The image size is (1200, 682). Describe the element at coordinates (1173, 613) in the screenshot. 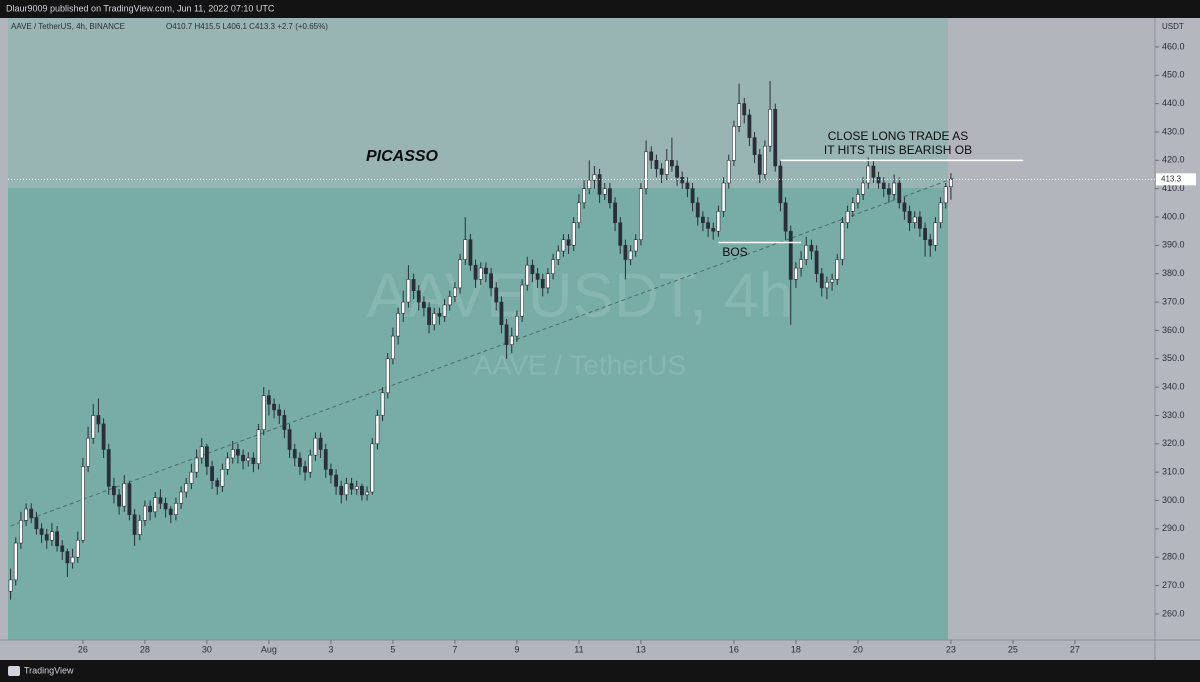

I see `y-tick-label: 260.0` at that location.